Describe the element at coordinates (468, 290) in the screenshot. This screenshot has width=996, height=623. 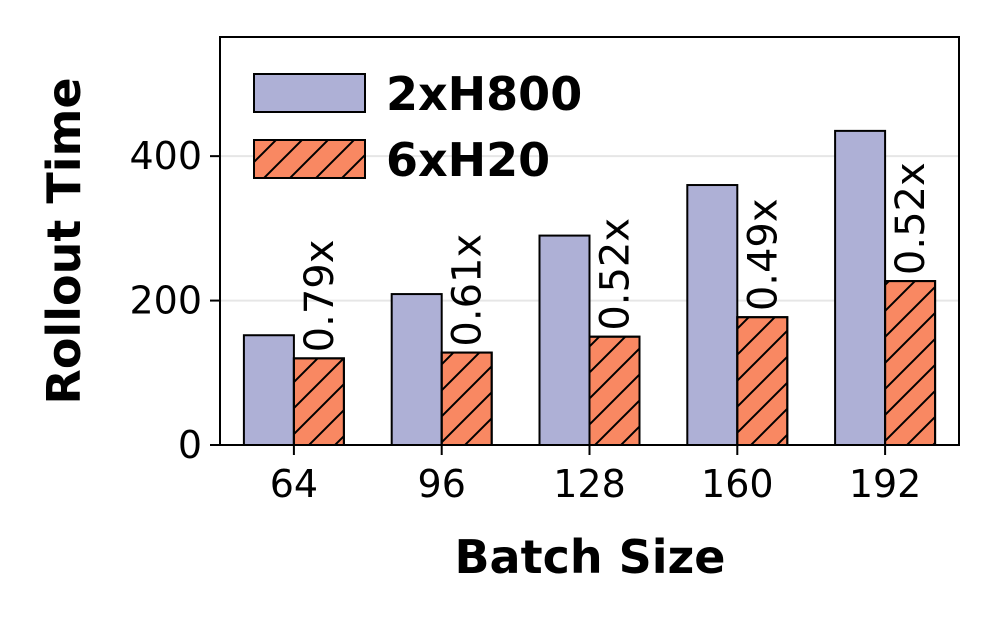
I see `ratio-label-96: 0.61x` at that location.